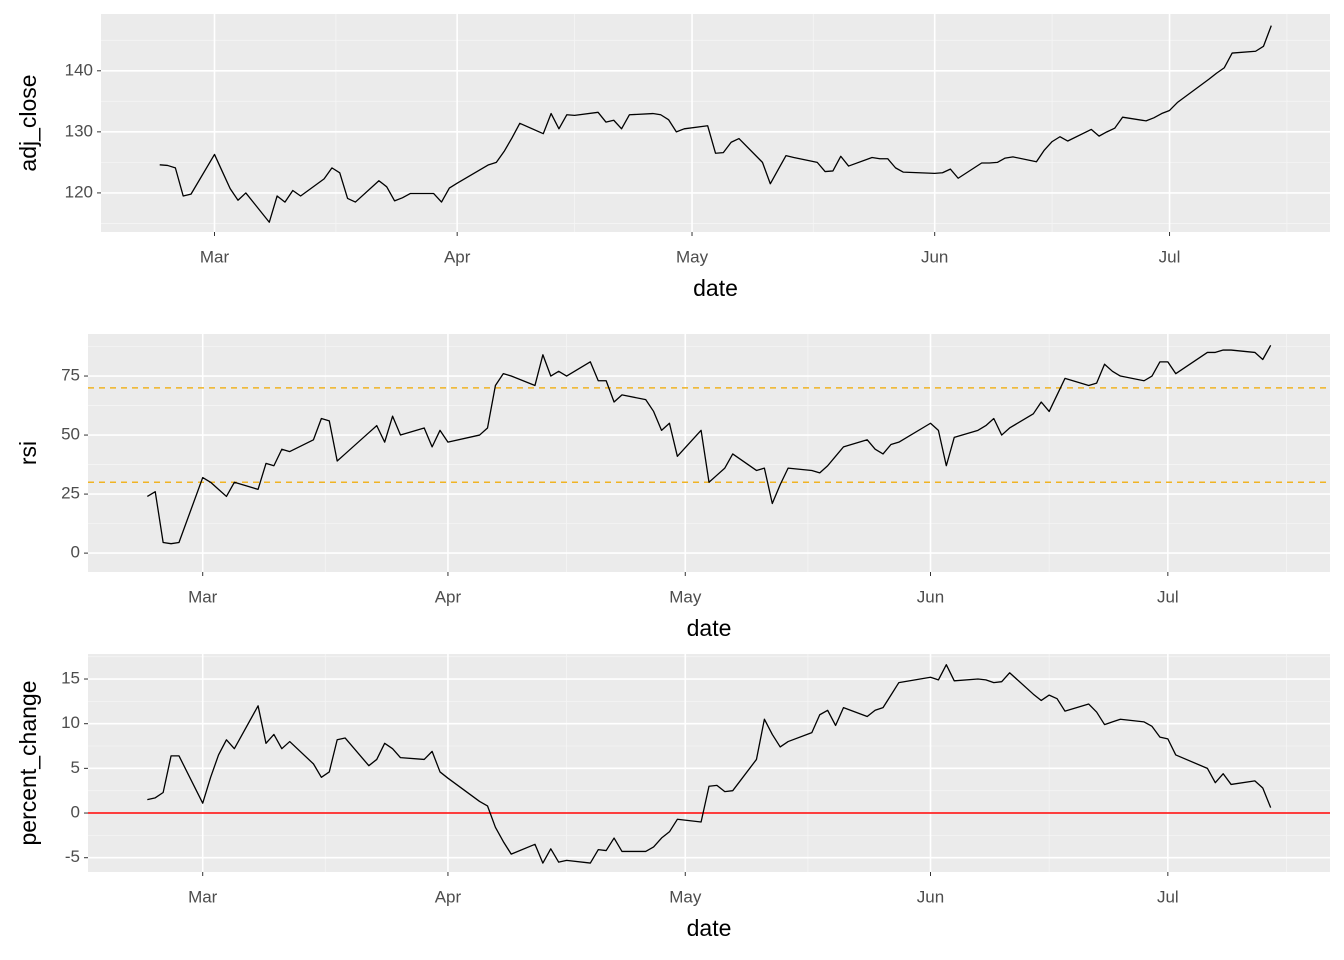 This screenshot has height=960, width=1344. I want to click on y-tick-label: 25, so click(70, 493).